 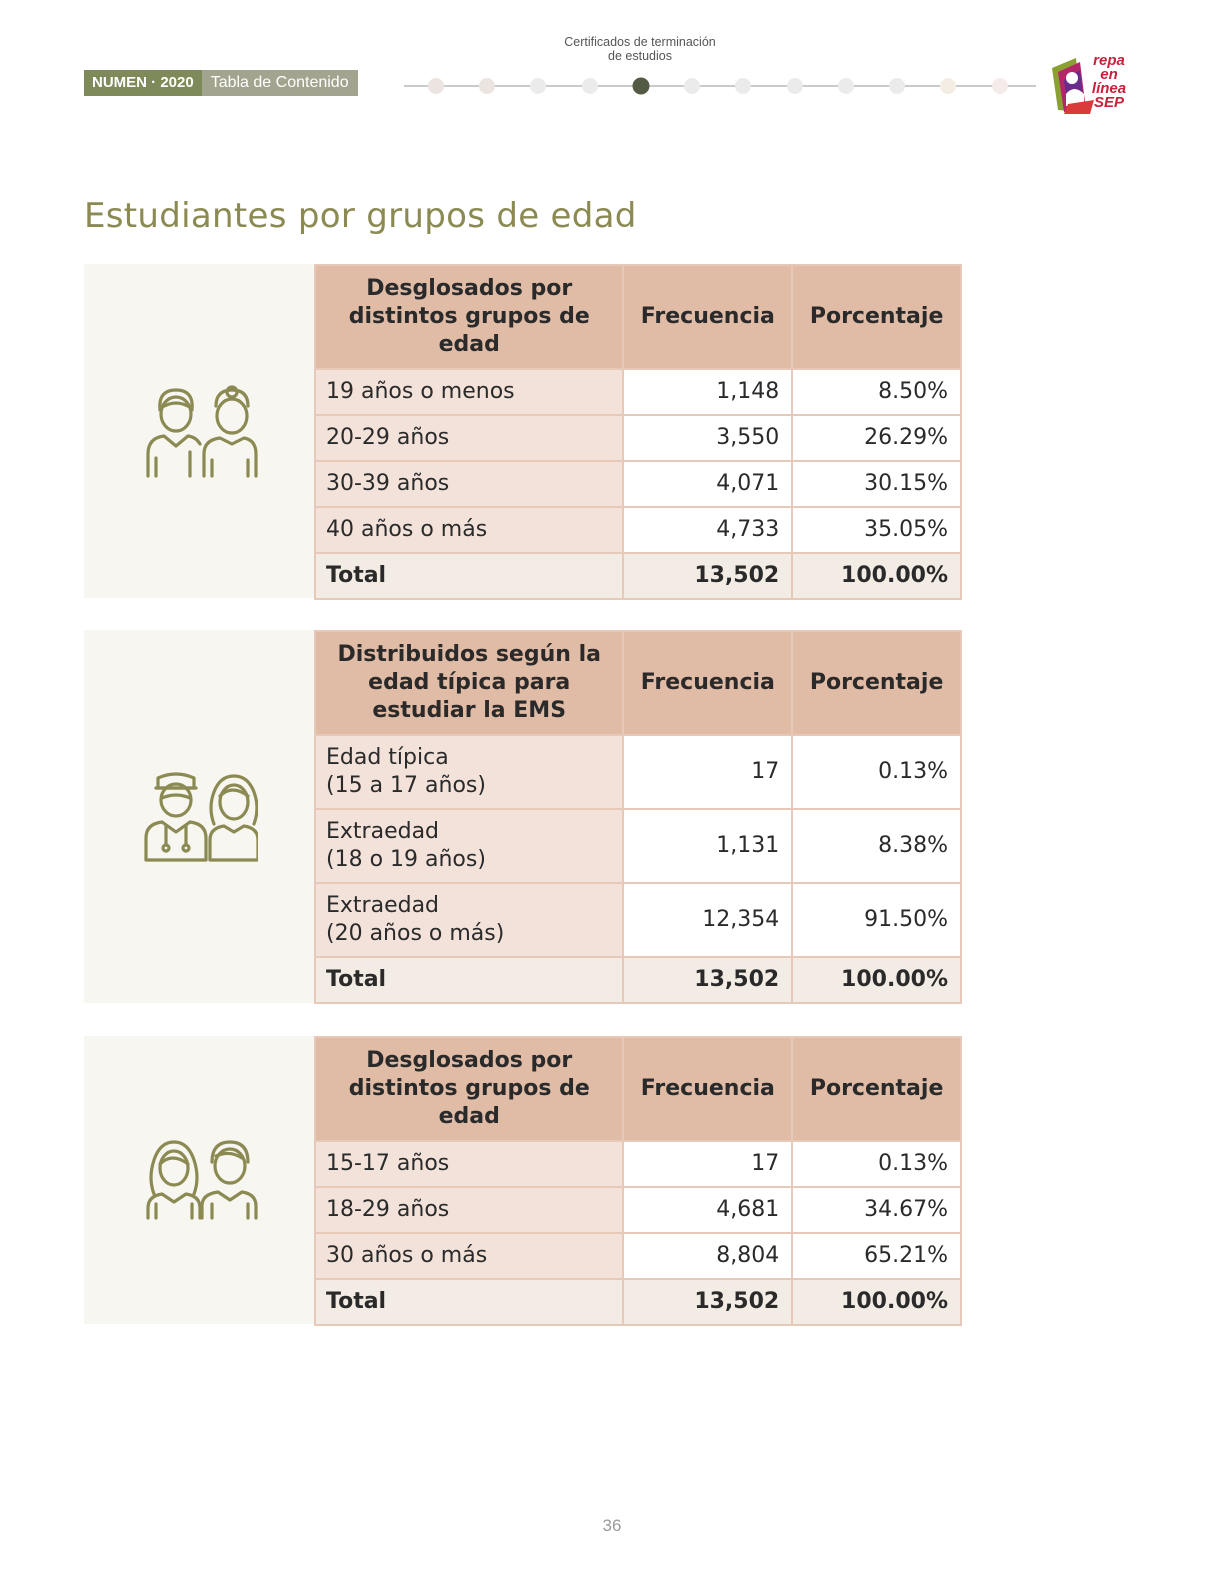 I want to click on row-percentage: 35.05%, so click(x=876, y=530).